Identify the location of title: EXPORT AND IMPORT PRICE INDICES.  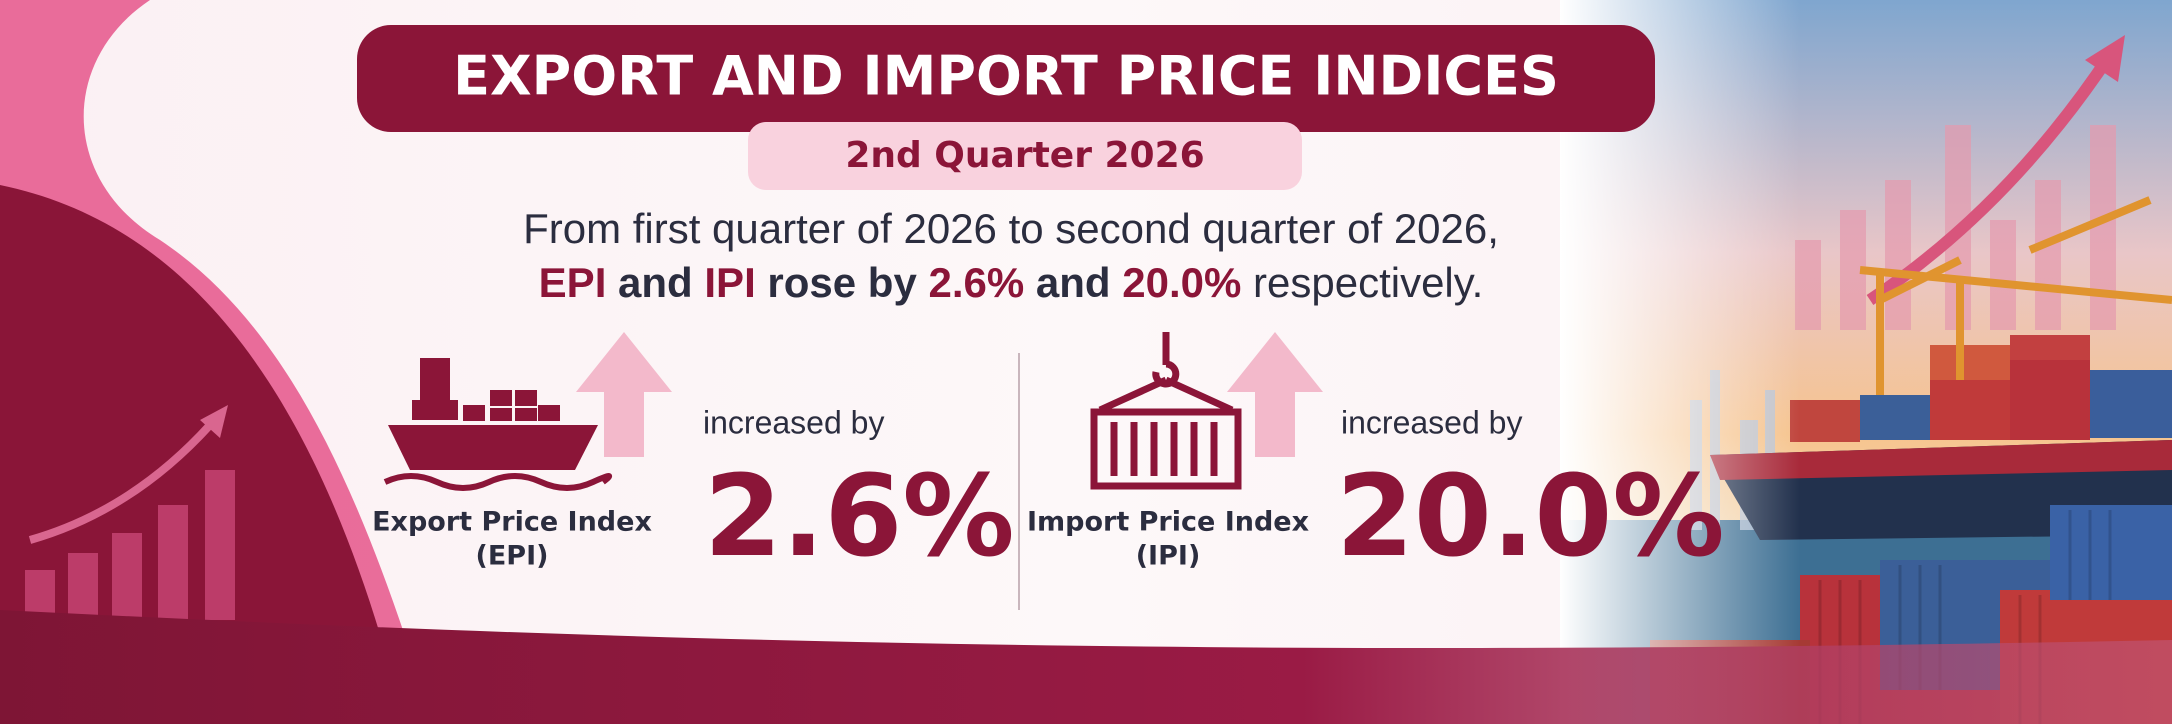
(1006, 76).